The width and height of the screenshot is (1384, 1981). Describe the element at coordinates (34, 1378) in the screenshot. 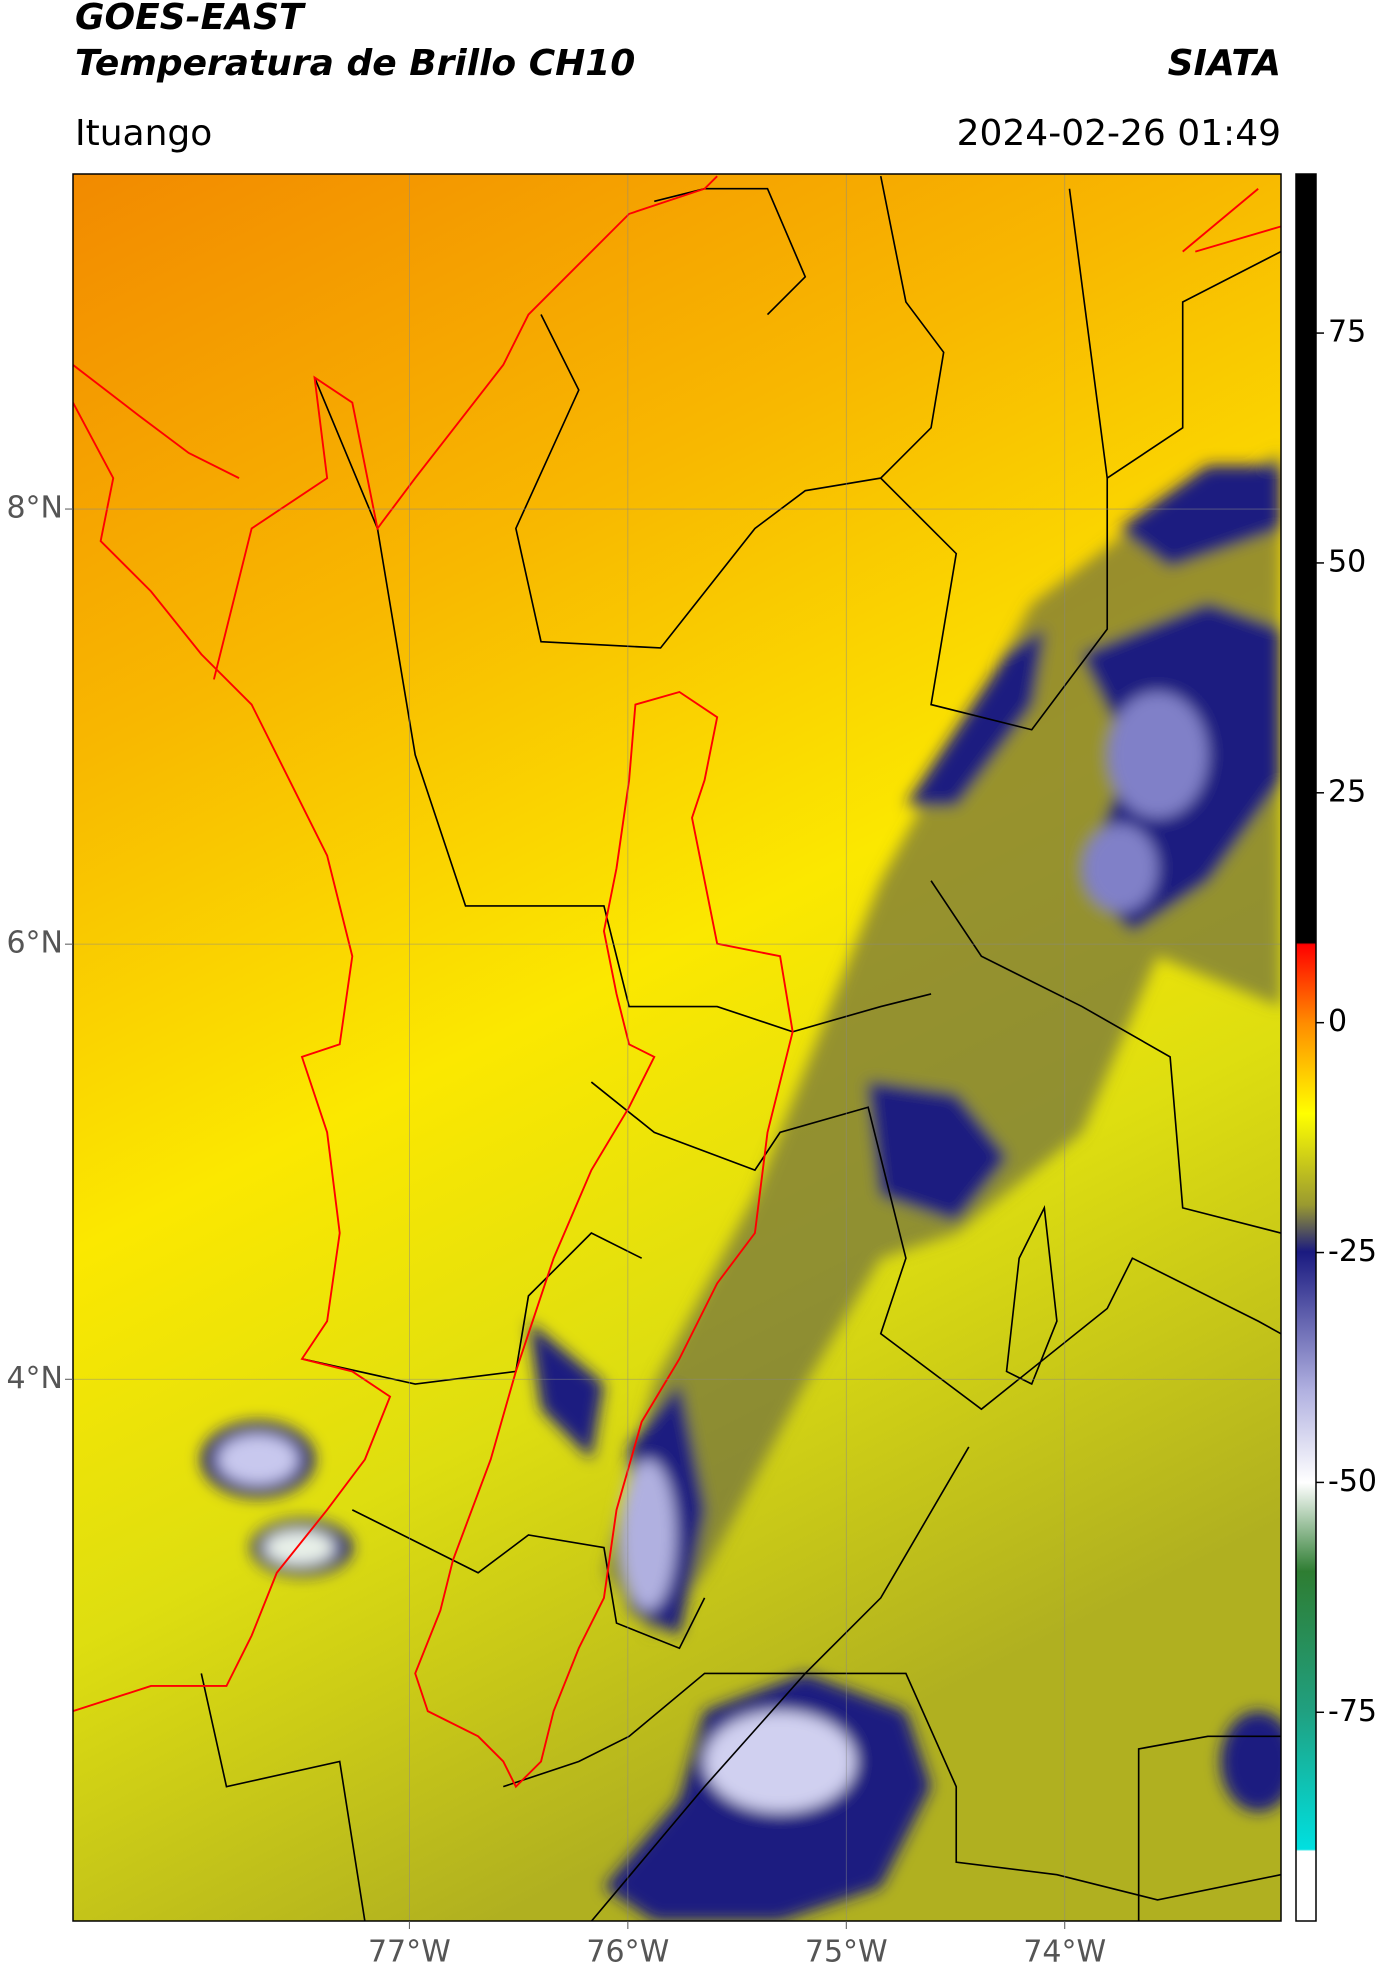

I see `y-tick-label: 4°N` at that location.